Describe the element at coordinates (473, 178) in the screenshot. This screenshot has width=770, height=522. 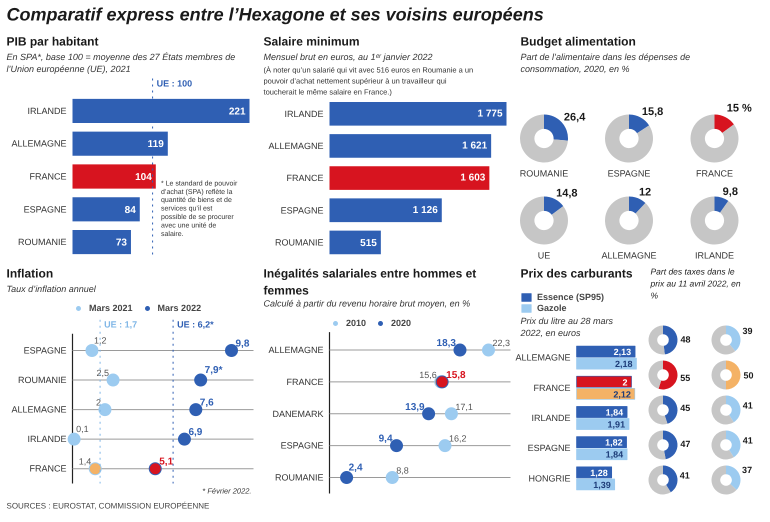
I see `data-label: 1 603` at that location.